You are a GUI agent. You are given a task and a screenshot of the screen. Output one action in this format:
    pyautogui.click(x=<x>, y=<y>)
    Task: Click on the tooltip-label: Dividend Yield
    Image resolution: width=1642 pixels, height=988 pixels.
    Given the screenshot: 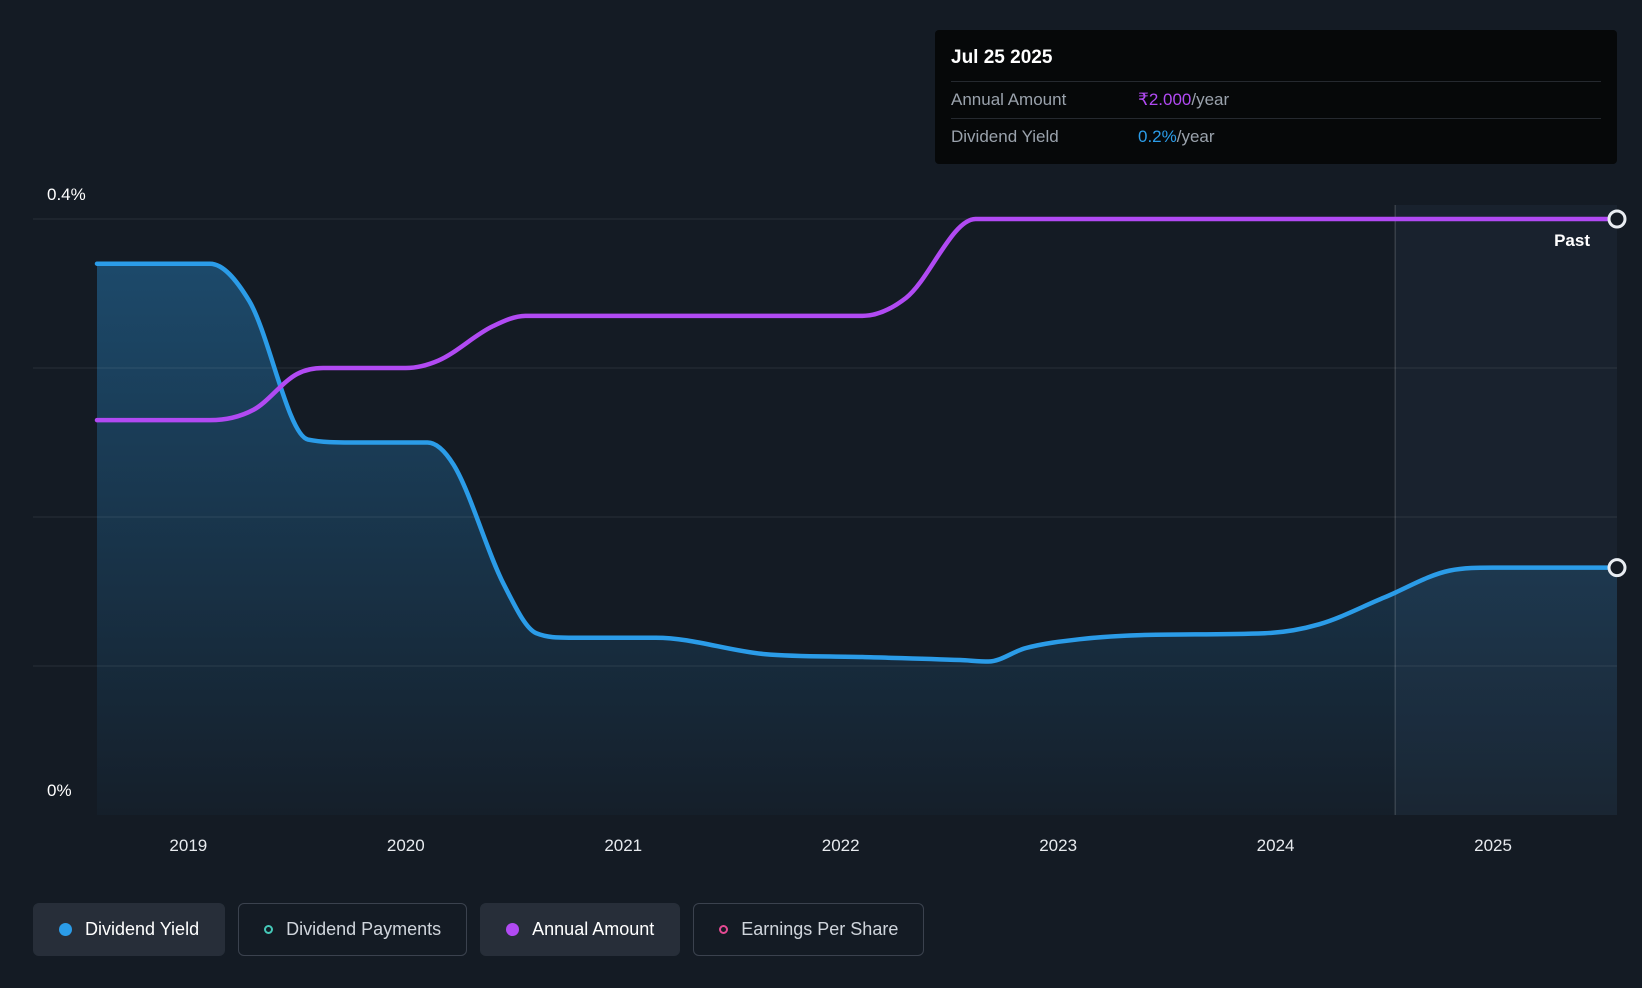 What is the action you would take?
    pyautogui.click(x=1005, y=136)
    